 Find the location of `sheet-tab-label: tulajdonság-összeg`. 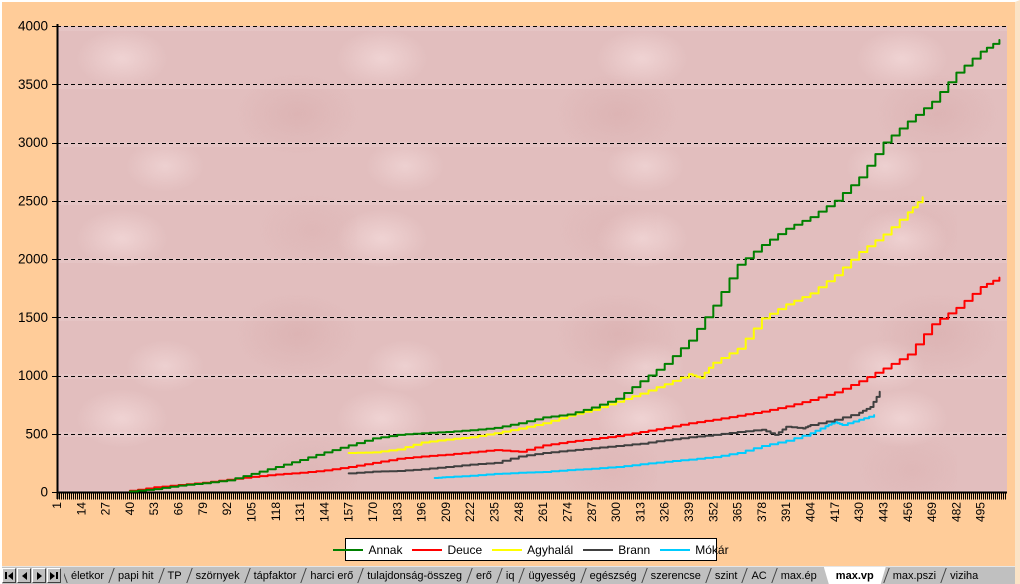

sheet-tab-label: tulajdonság-összeg is located at coordinates (415, 575).